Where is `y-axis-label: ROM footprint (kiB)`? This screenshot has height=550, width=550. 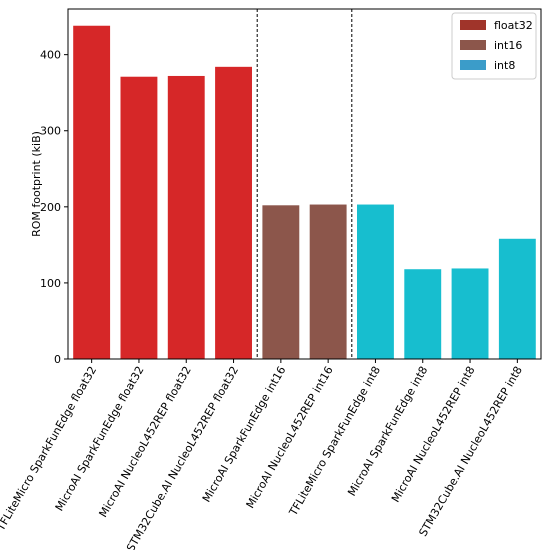 y-axis-label: ROM footprint (kiB) is located at coordinates (36, 184).